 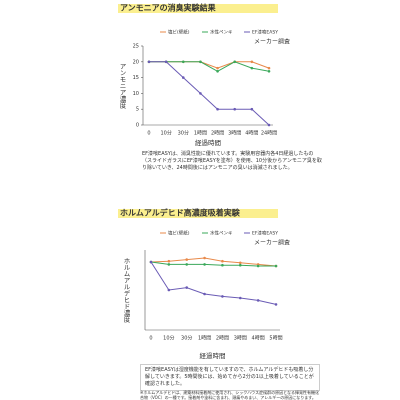 What do you see at coordinates (136, 47) in the screenshot?
I see `y-tick-label: 25` at bounding box center [136, 47].